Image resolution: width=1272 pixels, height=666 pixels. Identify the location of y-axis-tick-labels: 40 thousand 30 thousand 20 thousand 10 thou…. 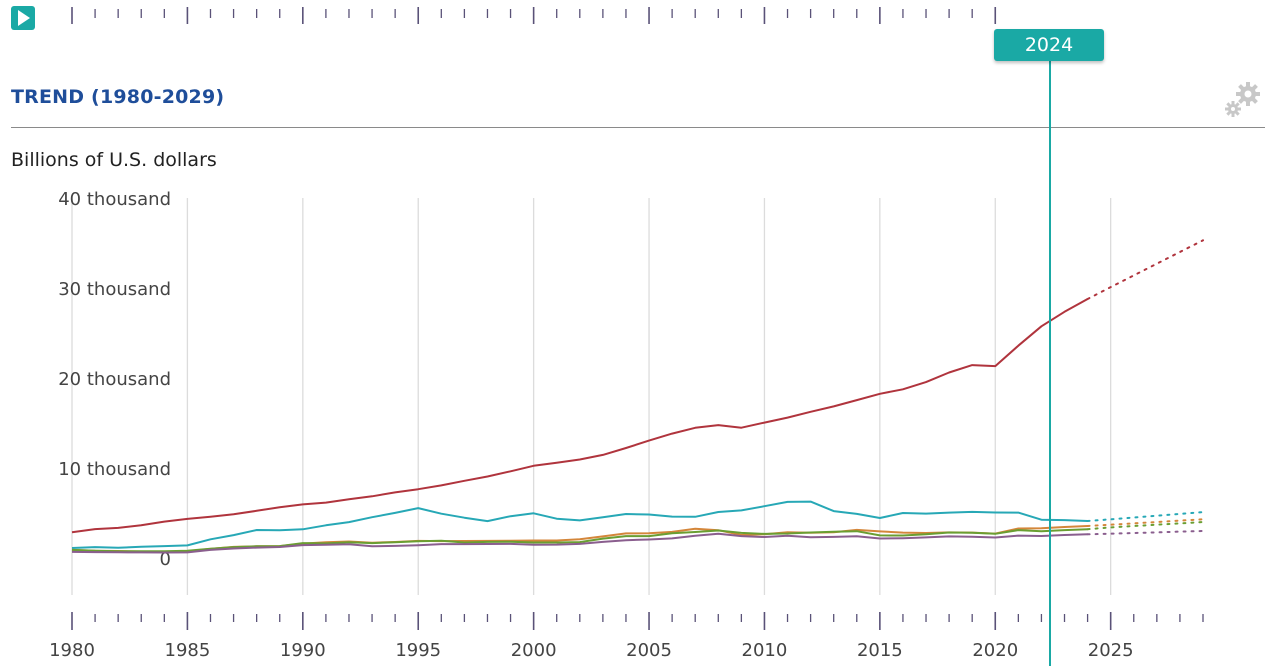
(114, 379).